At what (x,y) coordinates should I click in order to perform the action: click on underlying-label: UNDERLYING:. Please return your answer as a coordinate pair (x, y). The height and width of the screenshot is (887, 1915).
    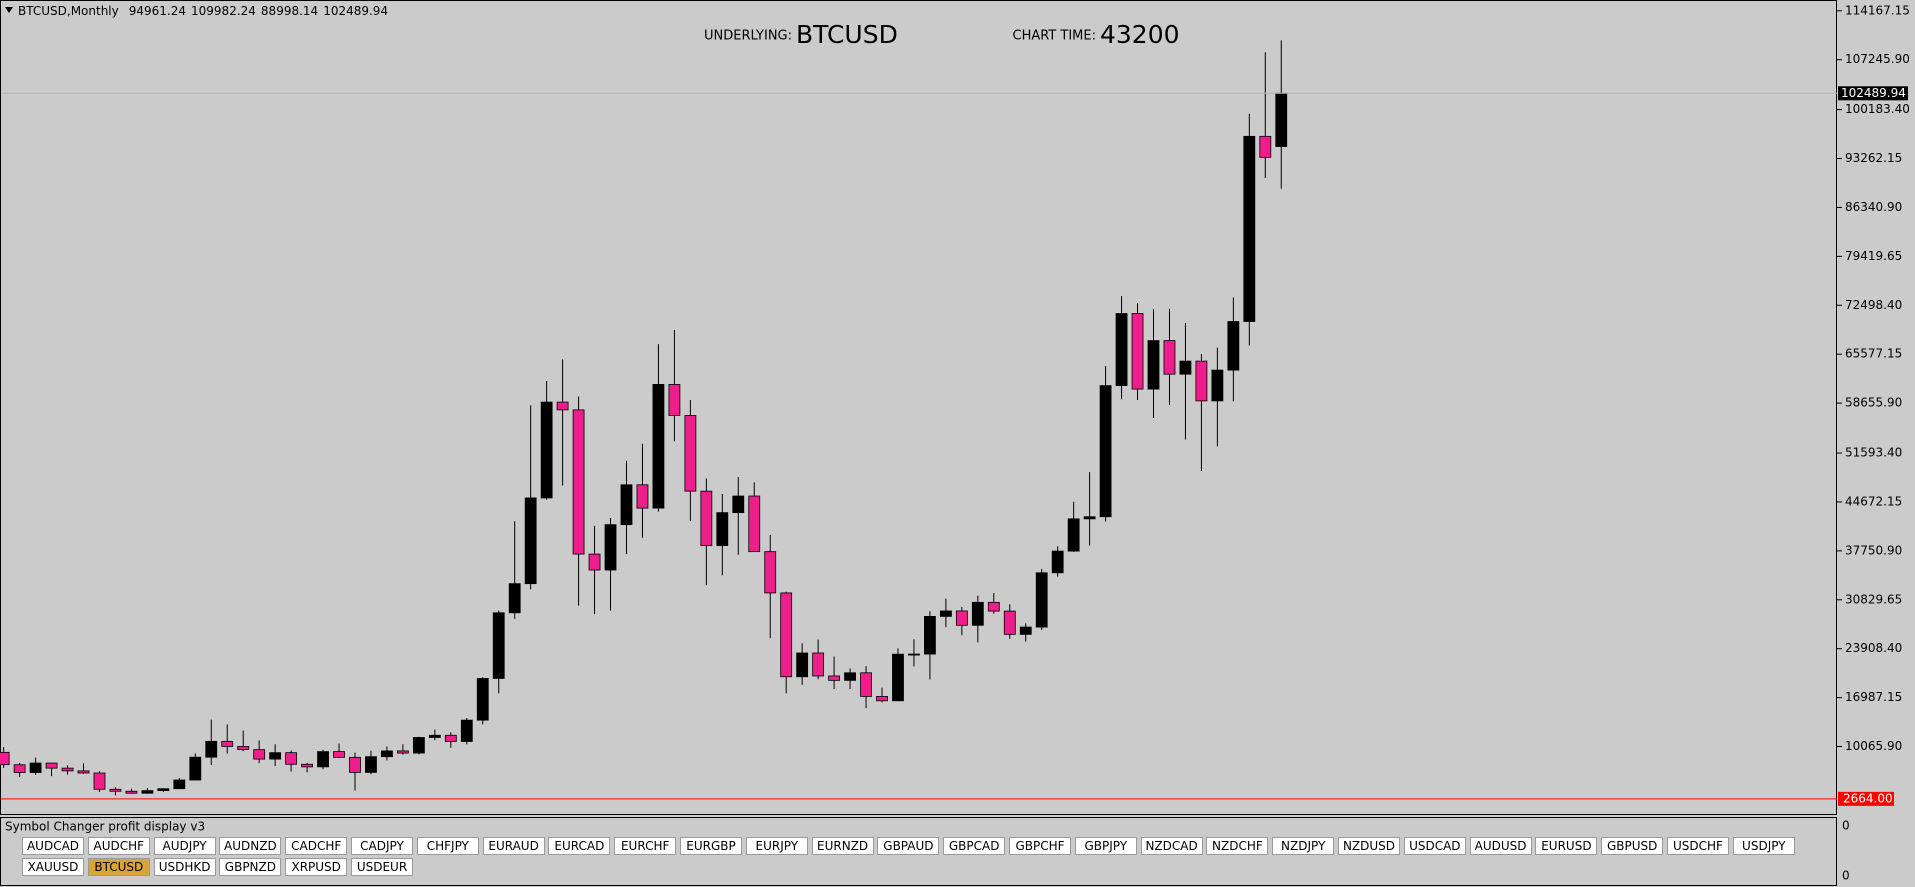
    Looking at the image, I should click on (748, 36).